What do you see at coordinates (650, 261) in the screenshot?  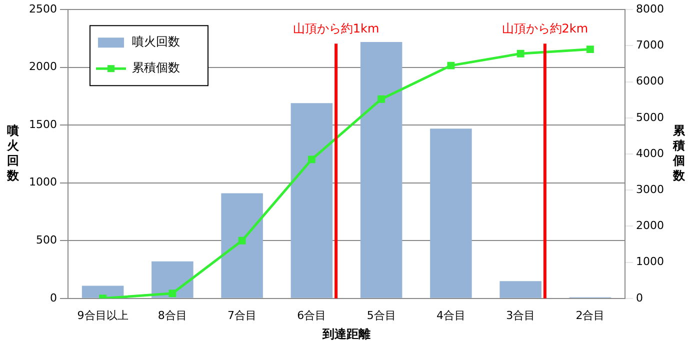 I see `y2-tick-label: 1000` at bounding box center [650, 261].